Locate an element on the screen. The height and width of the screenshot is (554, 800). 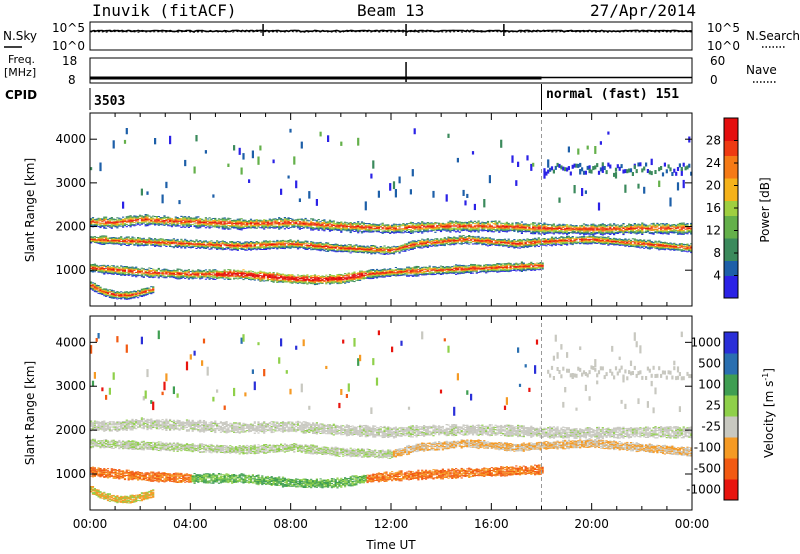
power-cbar-label: Power [dB] is located at coordinates (765, 209).